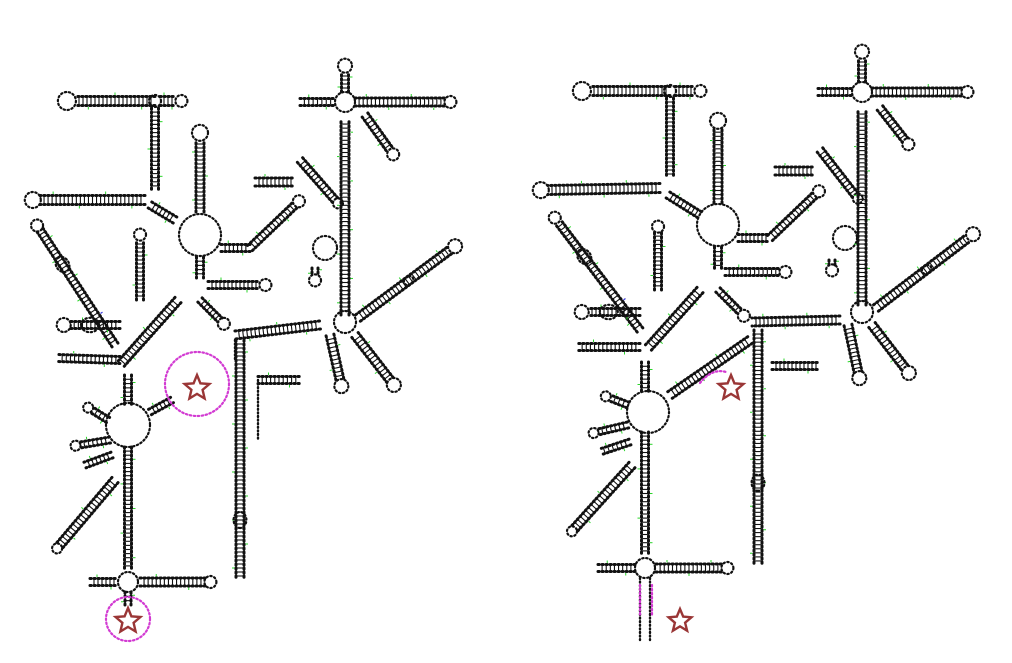  What do you see at coordinates (680, 620) in the screenshot?
I see `star-marker` at bounding box center [680, 620].